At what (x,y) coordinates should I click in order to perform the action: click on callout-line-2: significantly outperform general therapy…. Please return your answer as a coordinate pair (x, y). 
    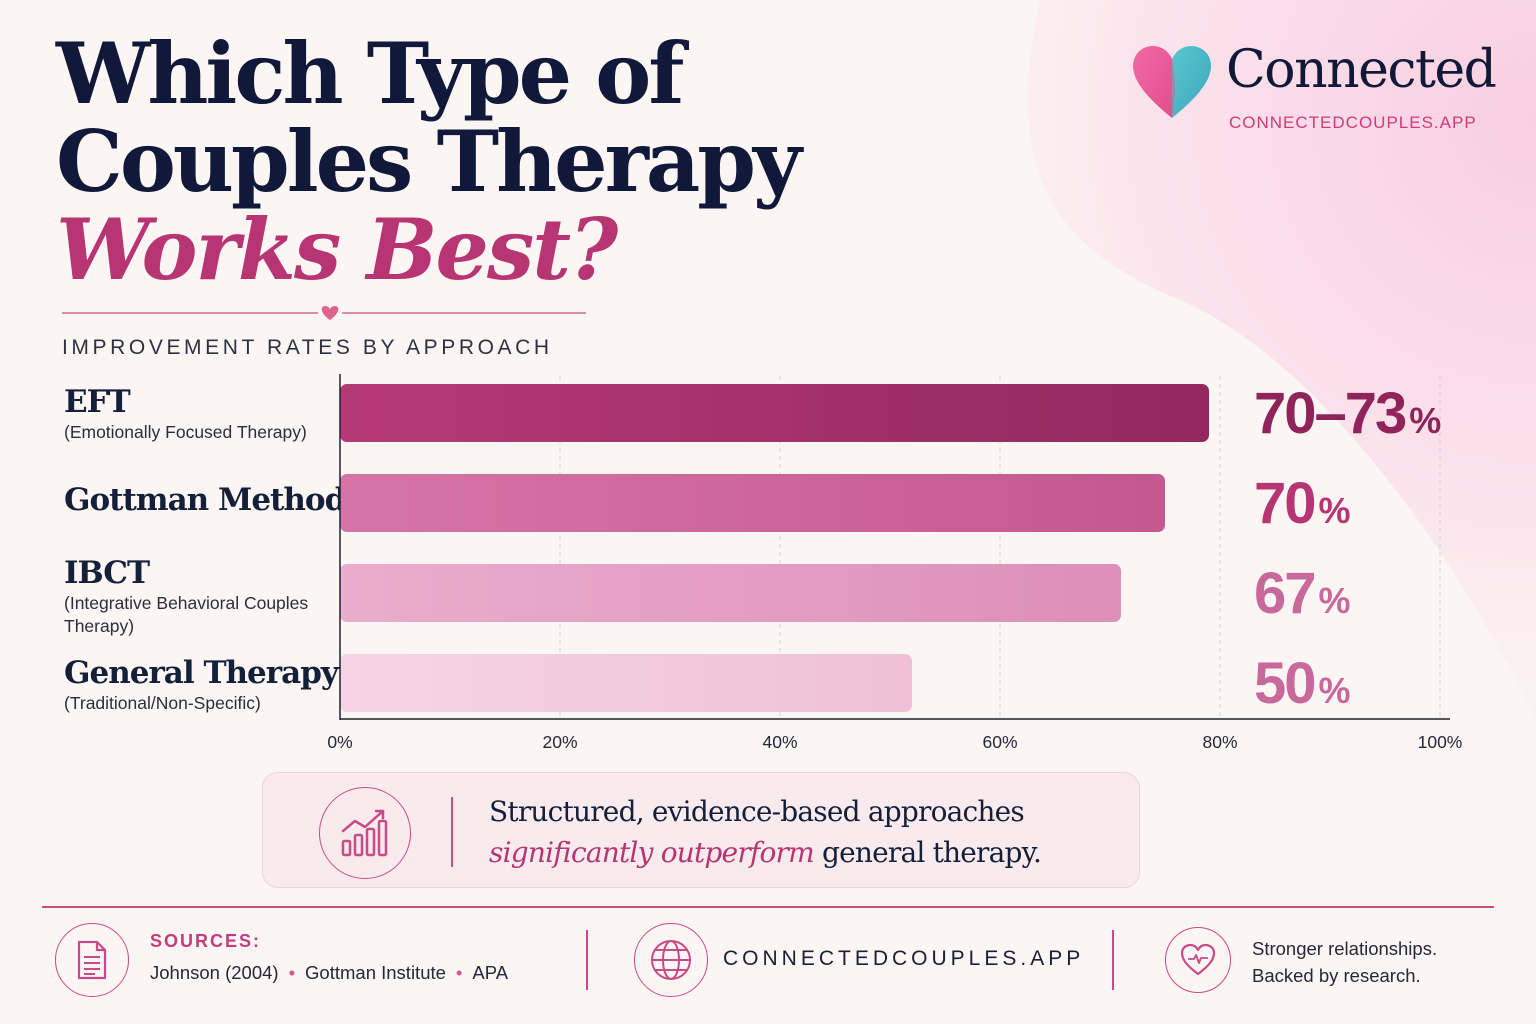
    Looking at the image, I should click on (765, 852).